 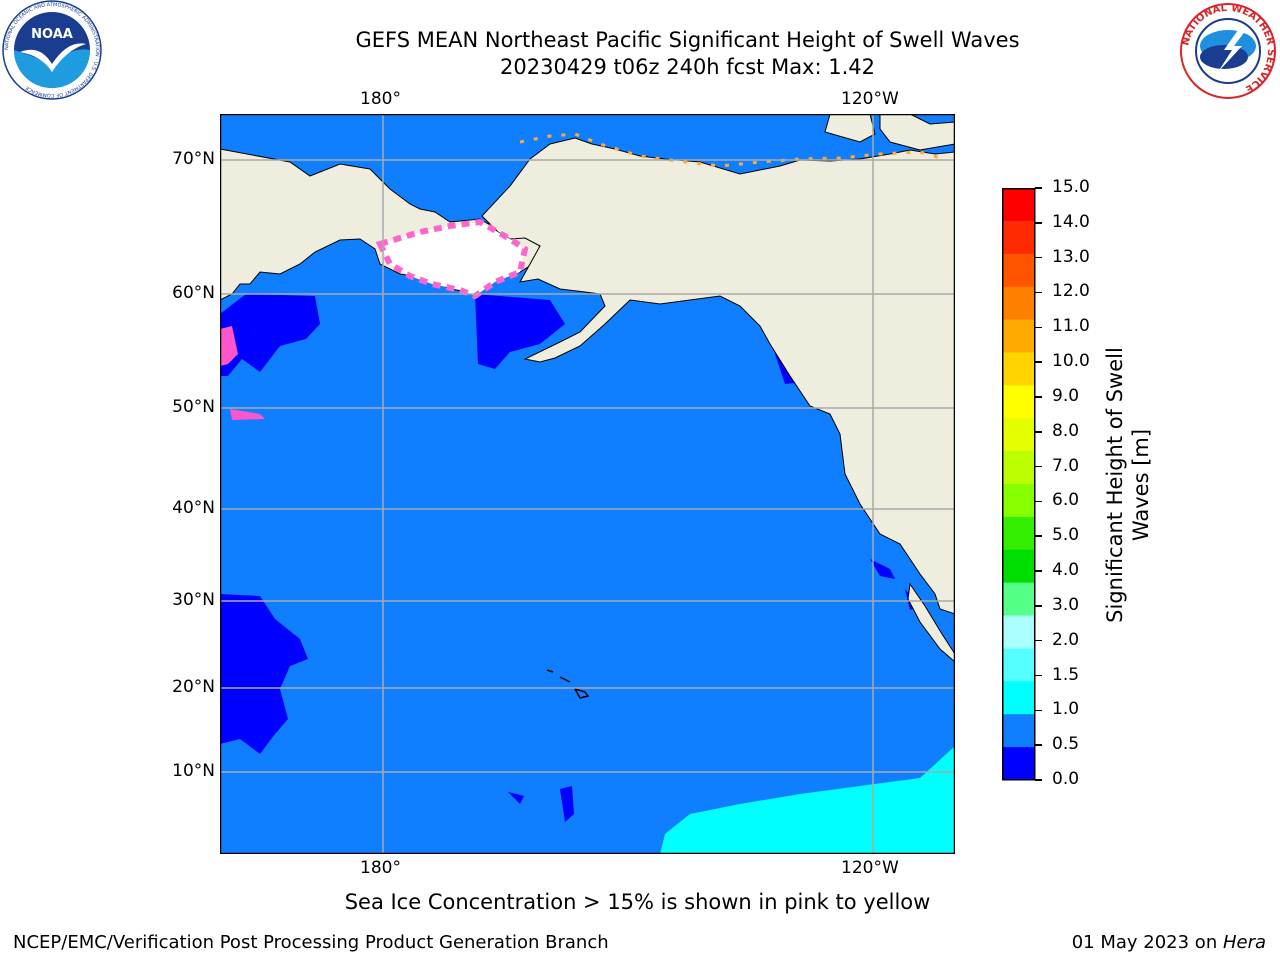 I want to click on lon-bottom-label-120w: 120°W, so click(x=870, y=868).